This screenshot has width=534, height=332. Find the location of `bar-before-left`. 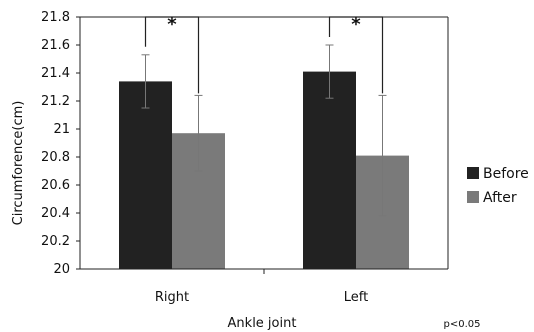

bar-before-left is located at coordinates (329, 170).